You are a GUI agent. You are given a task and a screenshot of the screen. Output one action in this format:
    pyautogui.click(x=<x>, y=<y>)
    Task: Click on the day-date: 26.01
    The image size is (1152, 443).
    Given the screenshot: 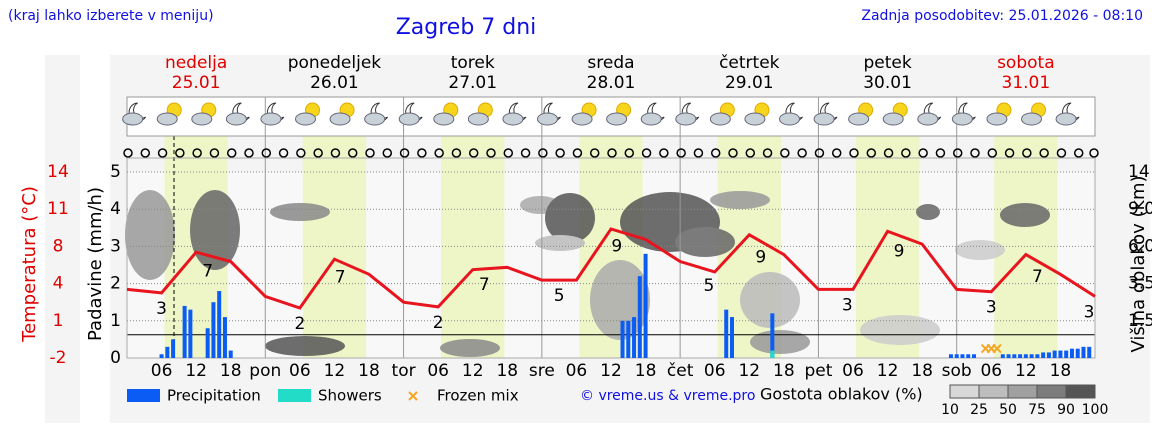 What is the action you would take?
    pyautogui.click(x=334, y=83)
    